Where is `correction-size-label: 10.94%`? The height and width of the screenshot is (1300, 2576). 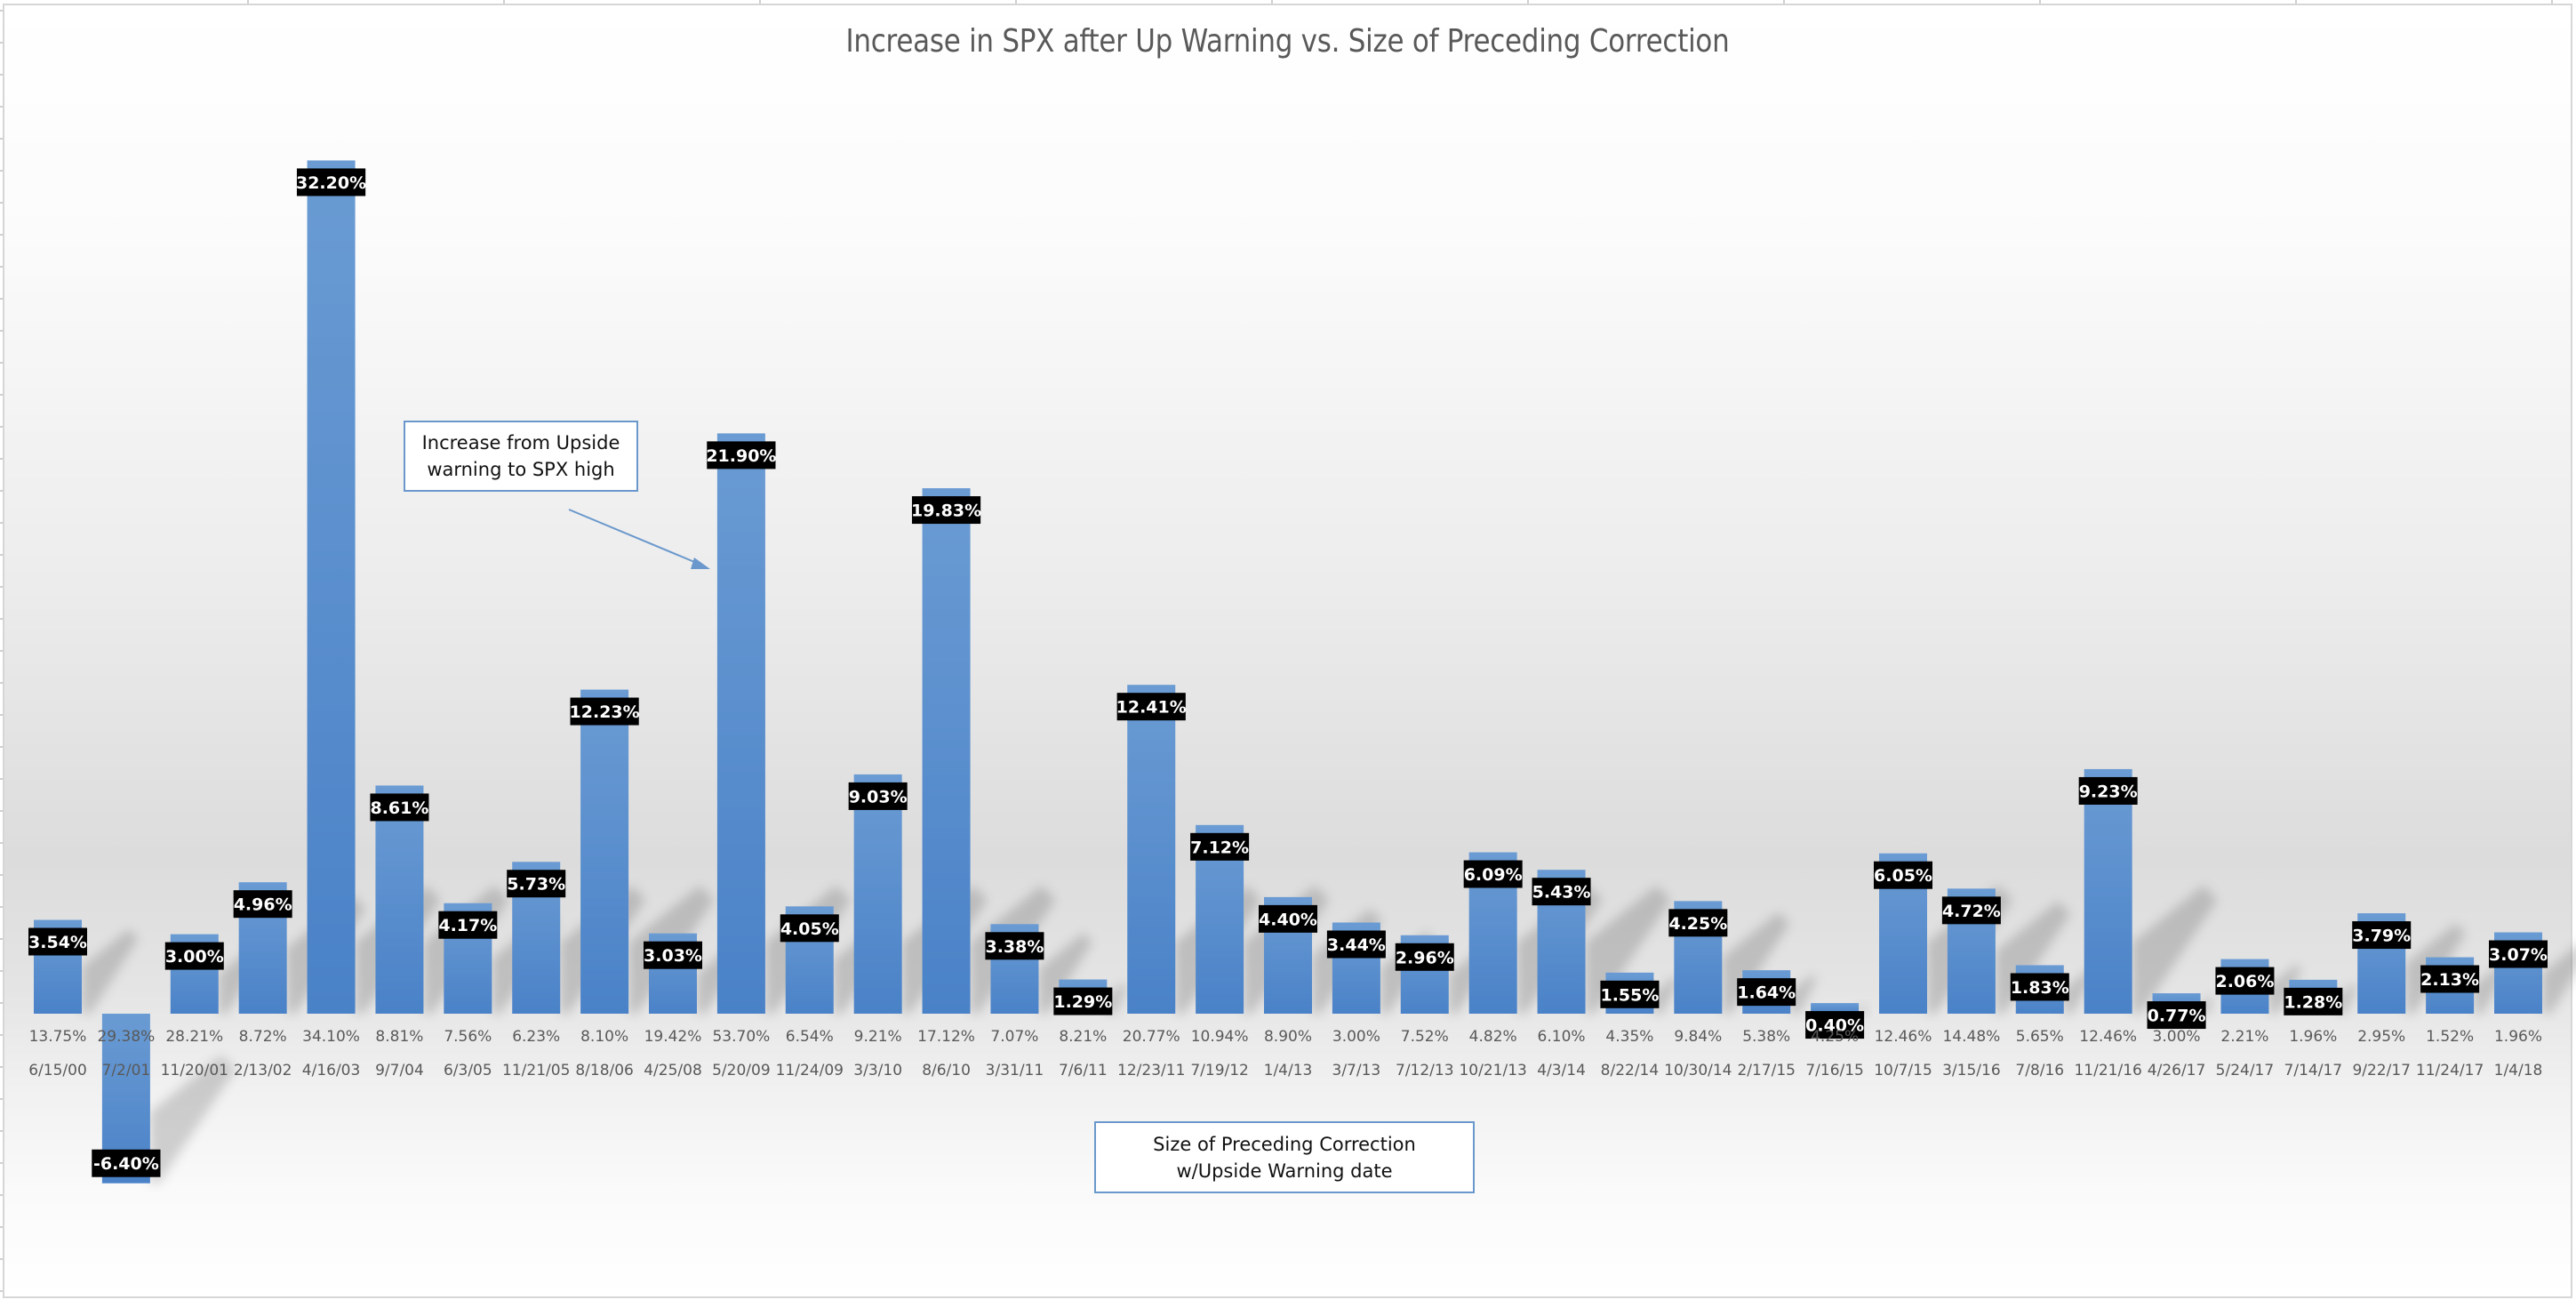
correction-size-label: 10.94% is located at coordinates (1220, 1037).